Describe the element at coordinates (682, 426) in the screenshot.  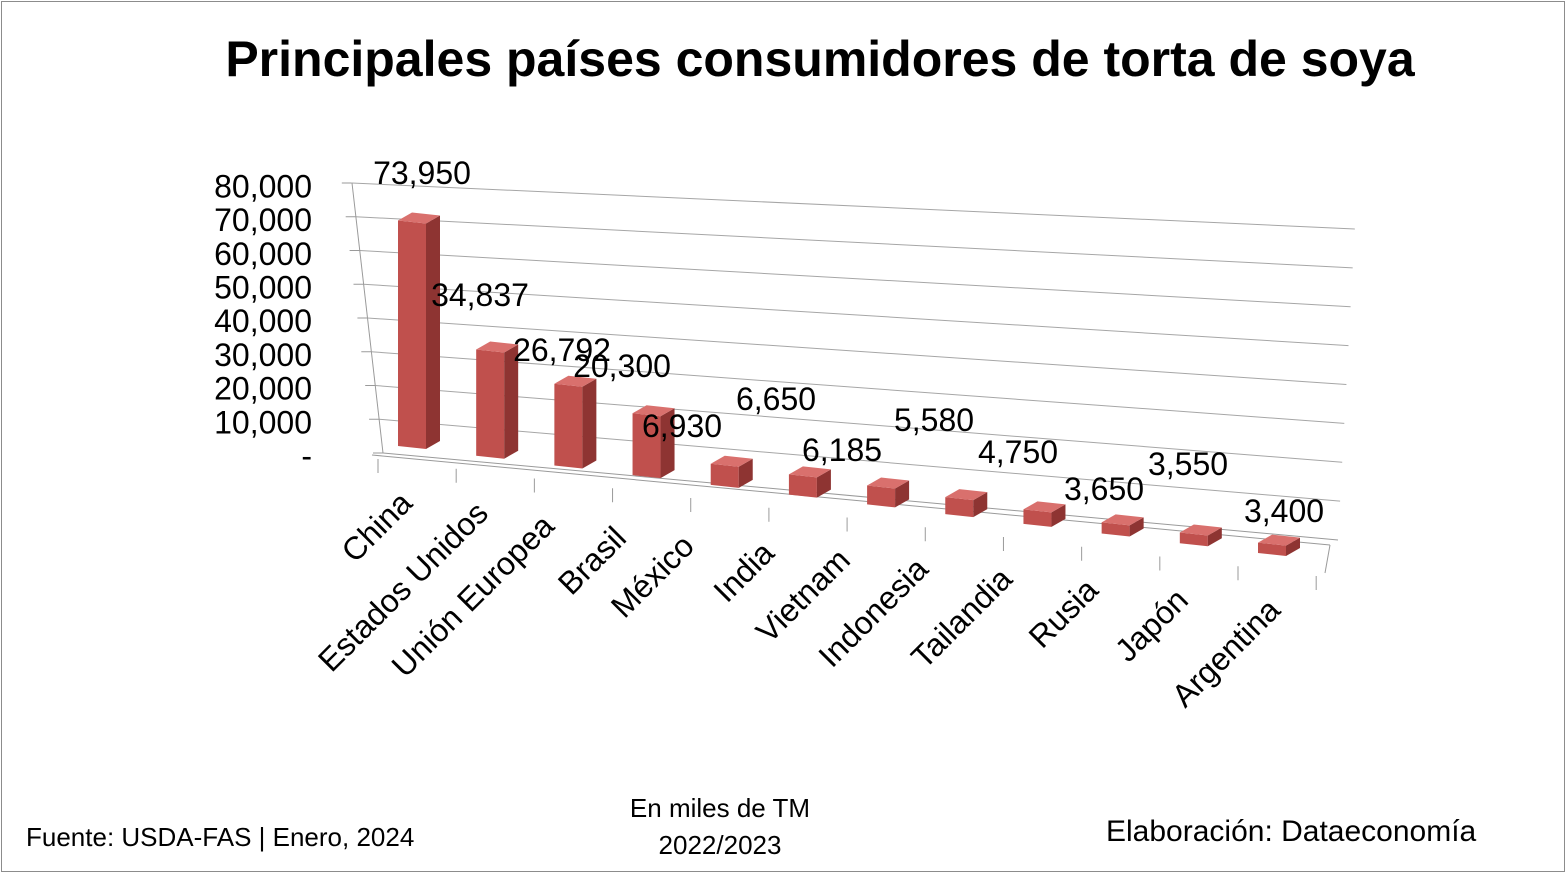
I see `data-label: 6,930` at that location.